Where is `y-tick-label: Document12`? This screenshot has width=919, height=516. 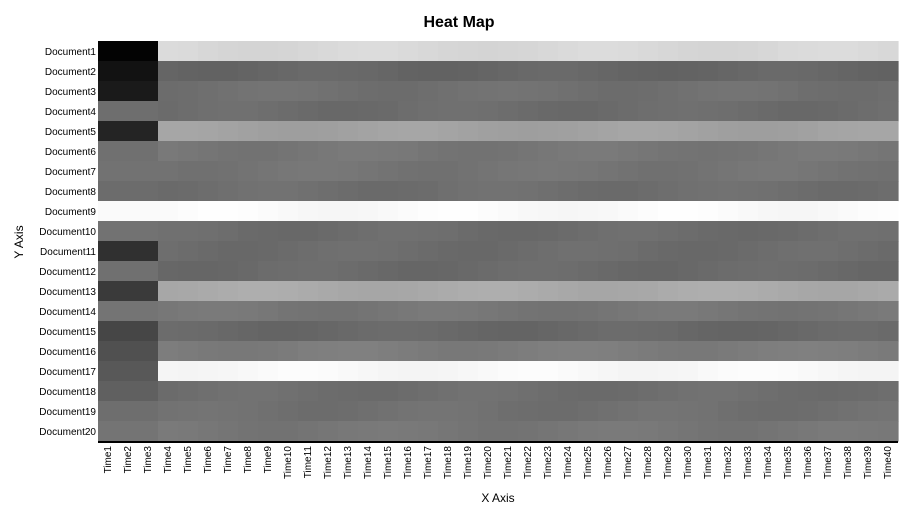 y-tick-label: Document12 is located at coordinates (67, 272).